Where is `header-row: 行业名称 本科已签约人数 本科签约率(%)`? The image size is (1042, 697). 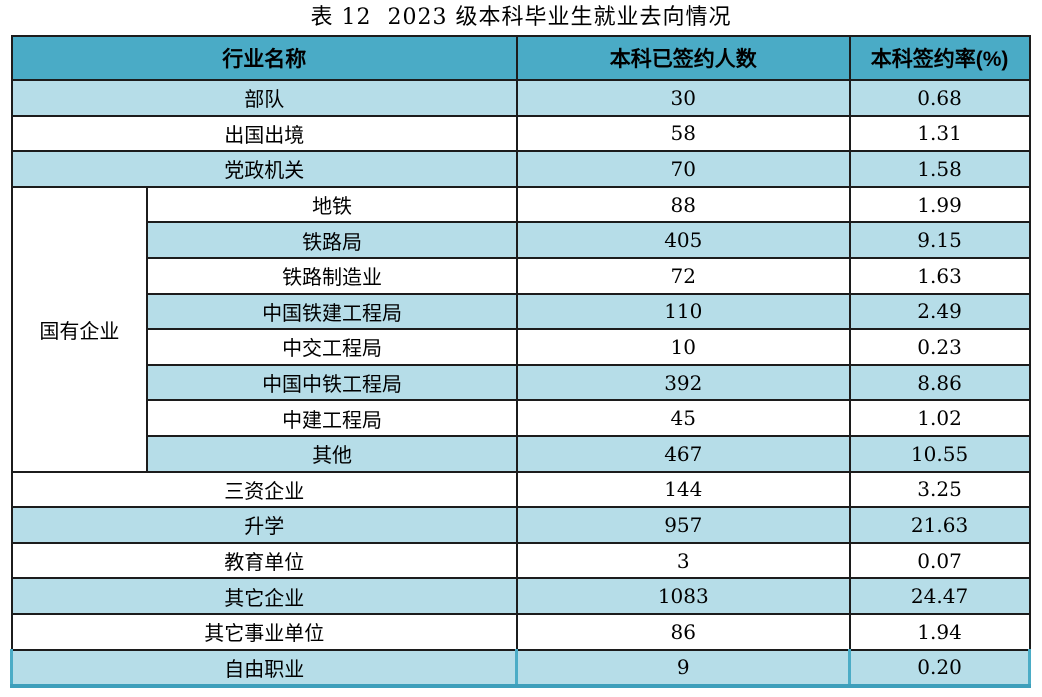
header-row: 行业名称 本科已签约人数 本科签约率(%) is located at coordinates (520, 58).